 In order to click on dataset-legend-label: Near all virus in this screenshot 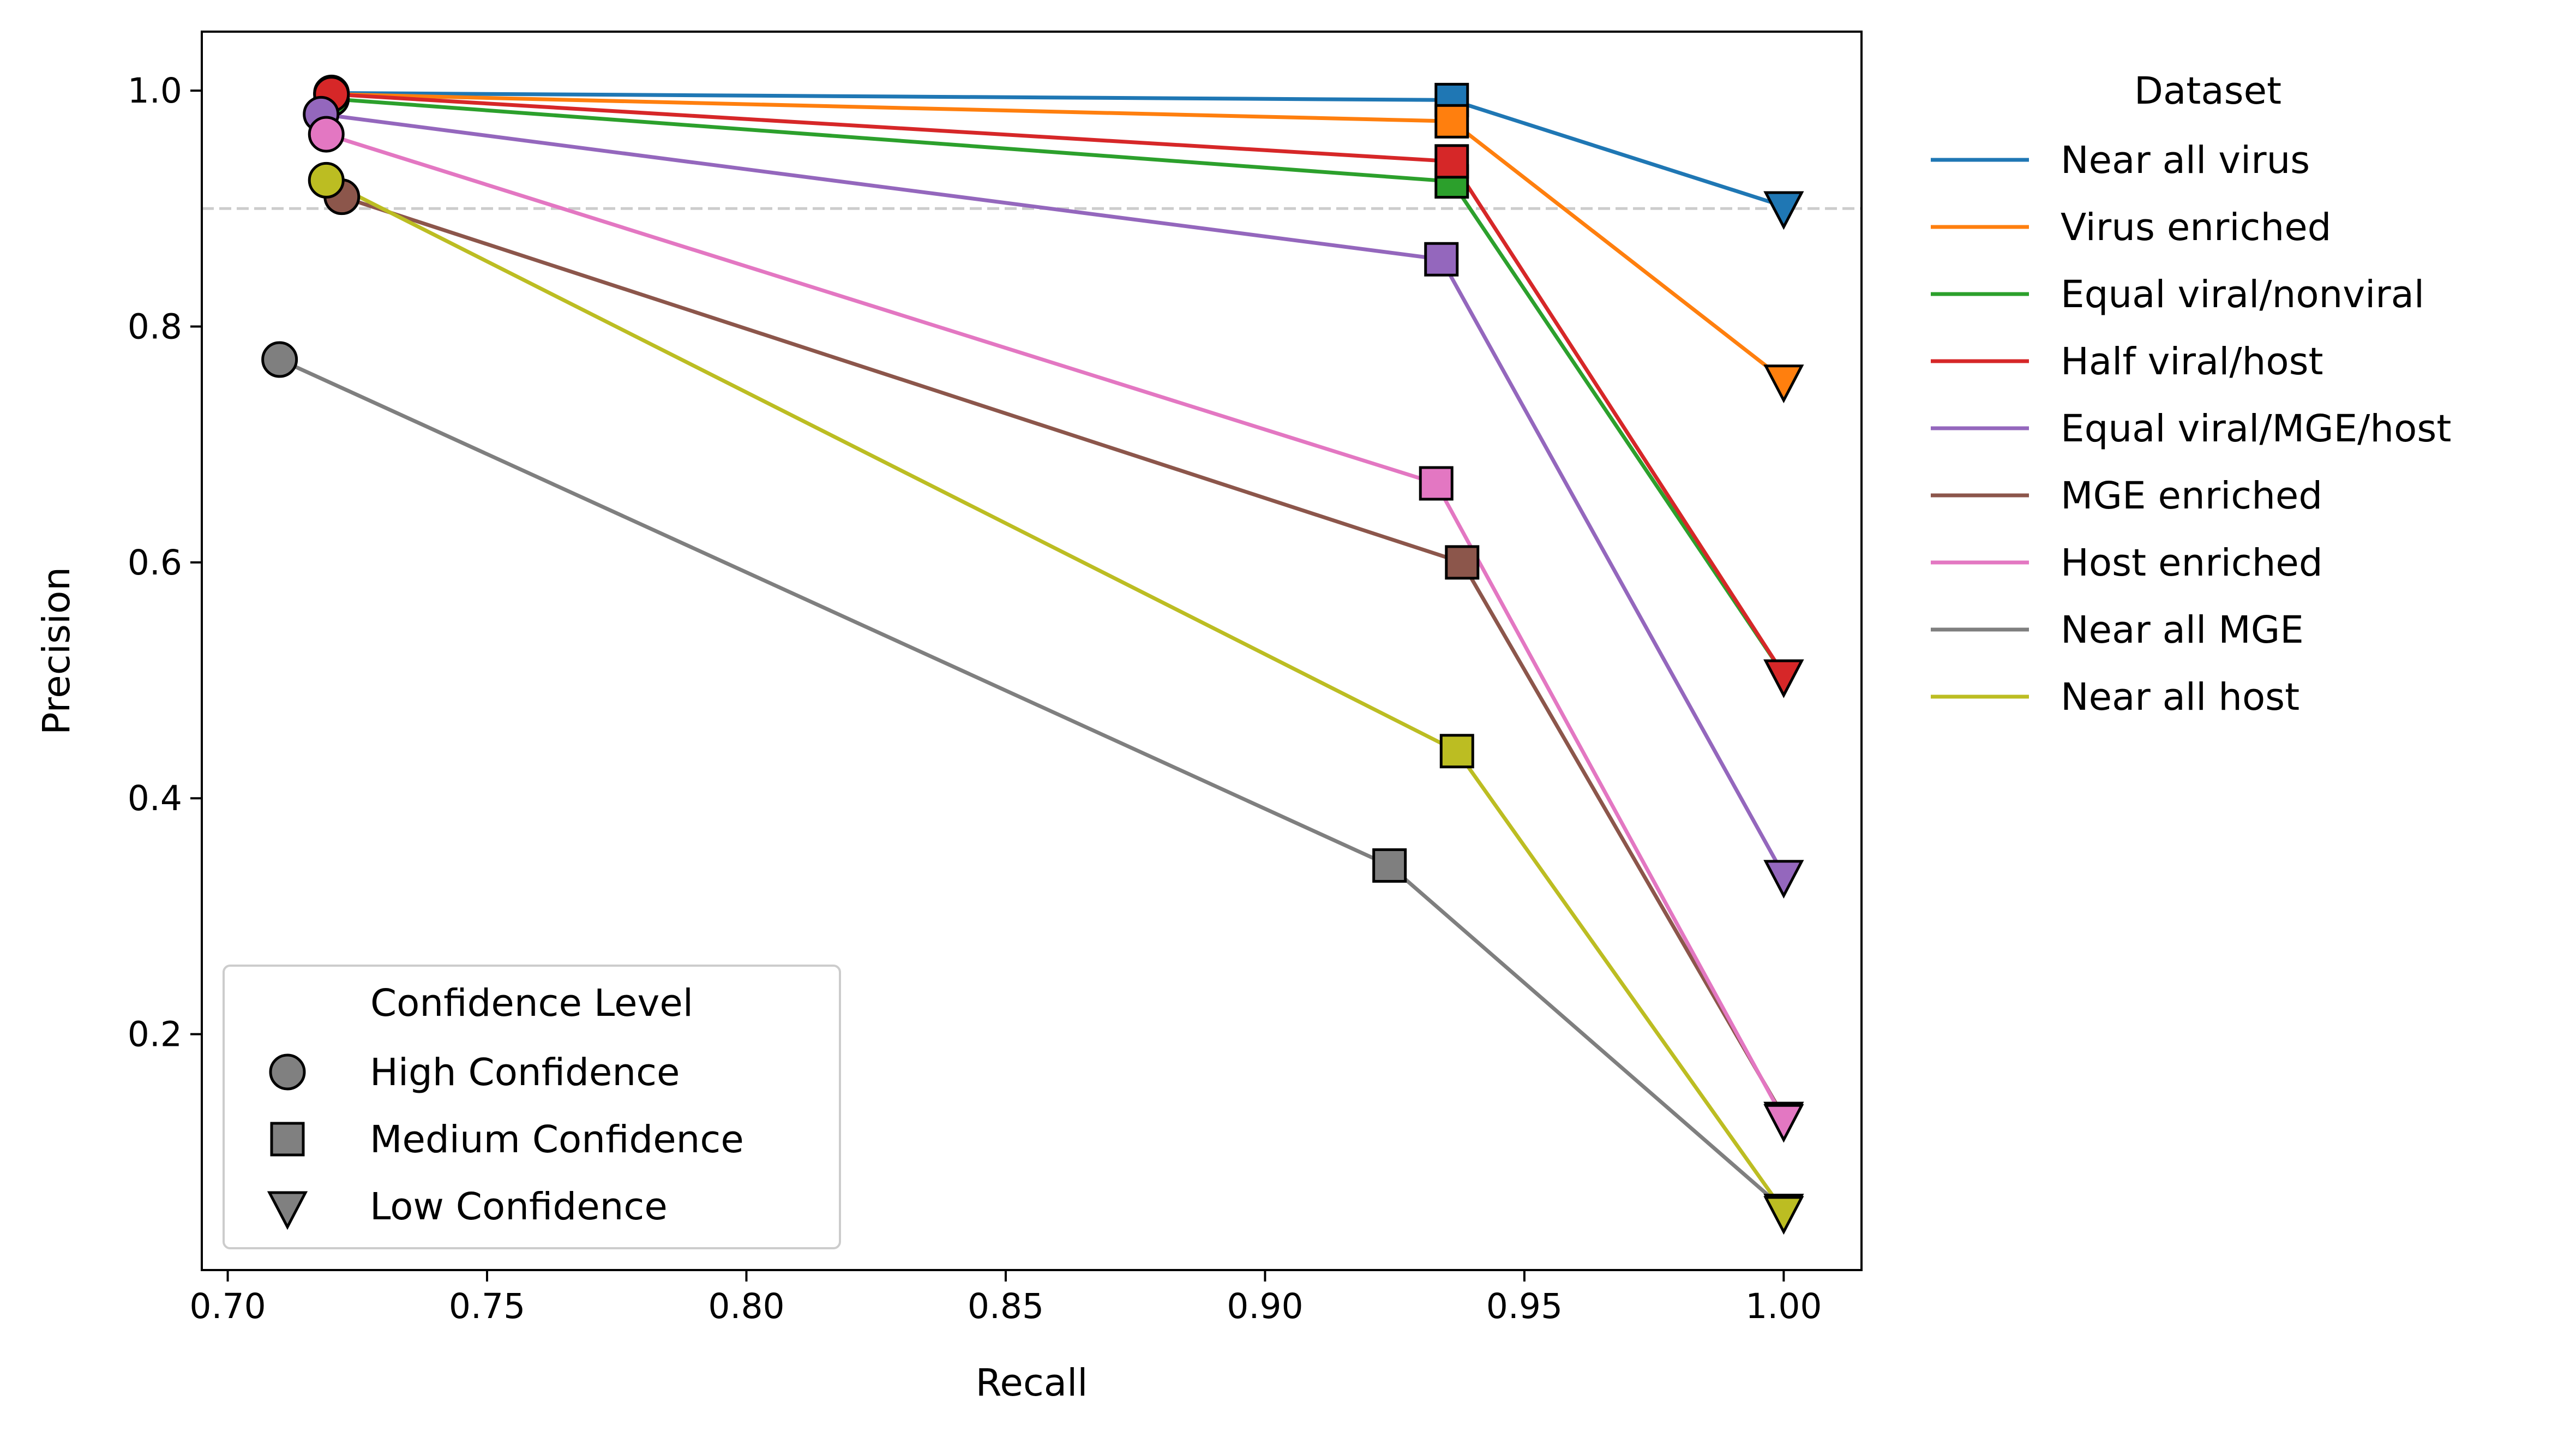, I will do `click(2186, 160)`.